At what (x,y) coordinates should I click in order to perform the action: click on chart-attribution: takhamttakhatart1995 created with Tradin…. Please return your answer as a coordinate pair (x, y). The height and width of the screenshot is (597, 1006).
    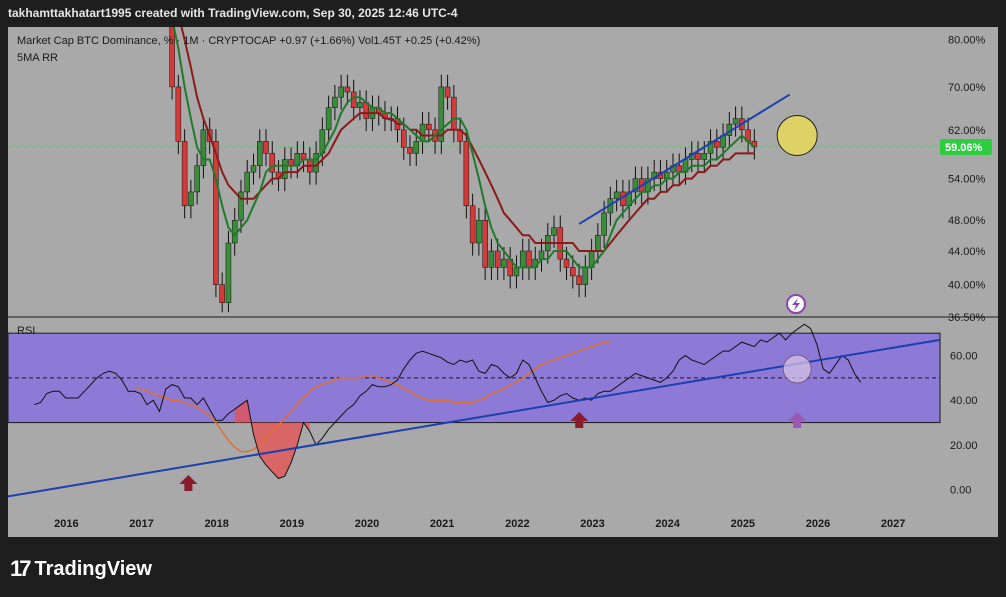
    Looking at the image, I should click on (233, 13).